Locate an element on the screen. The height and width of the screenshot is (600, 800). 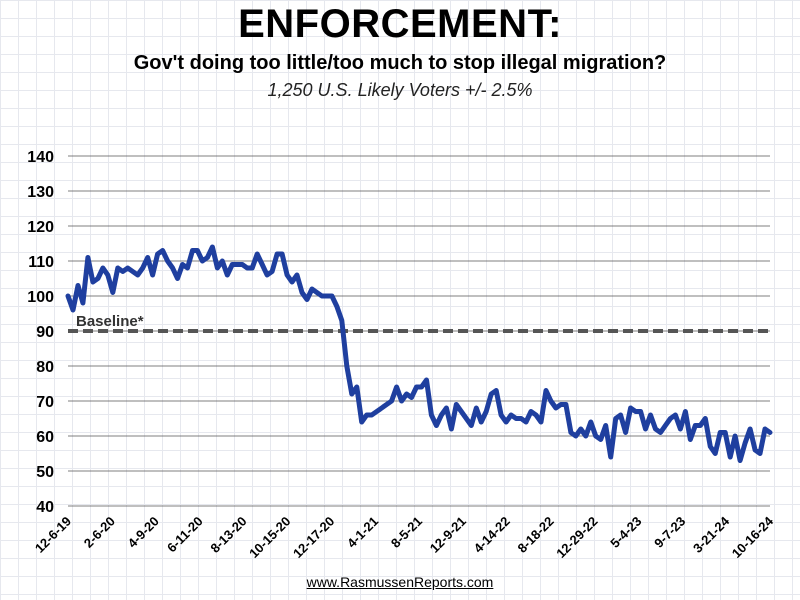
chart-title: ENFORCEMENT: is located at coordinates (400, 24).